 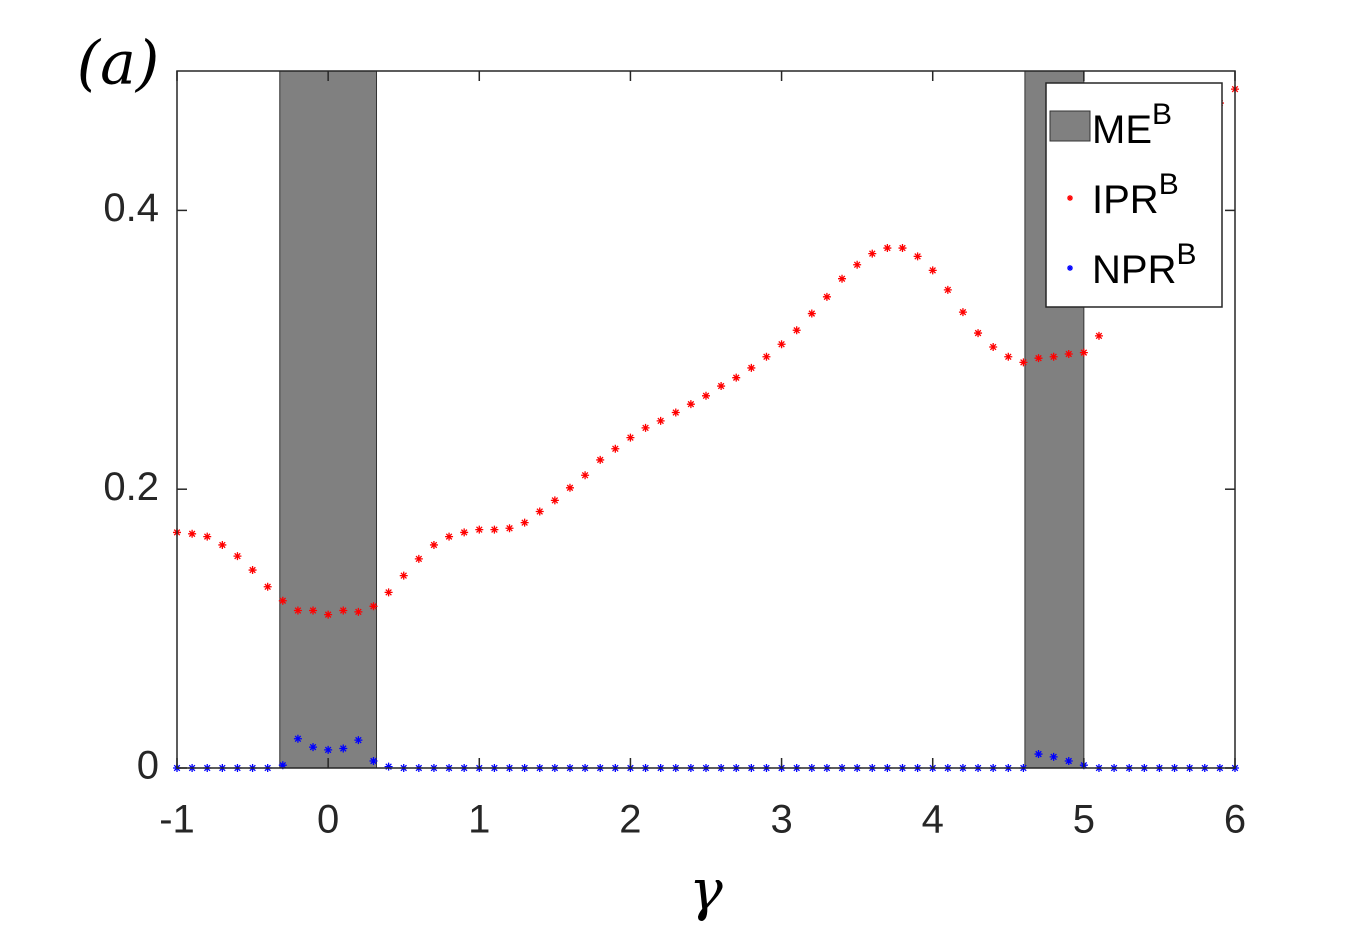 What do you see at coordinates (131, 487) in the screenshot?
I see `y-tick-label: 0.2` at bounding box center [131, 487].